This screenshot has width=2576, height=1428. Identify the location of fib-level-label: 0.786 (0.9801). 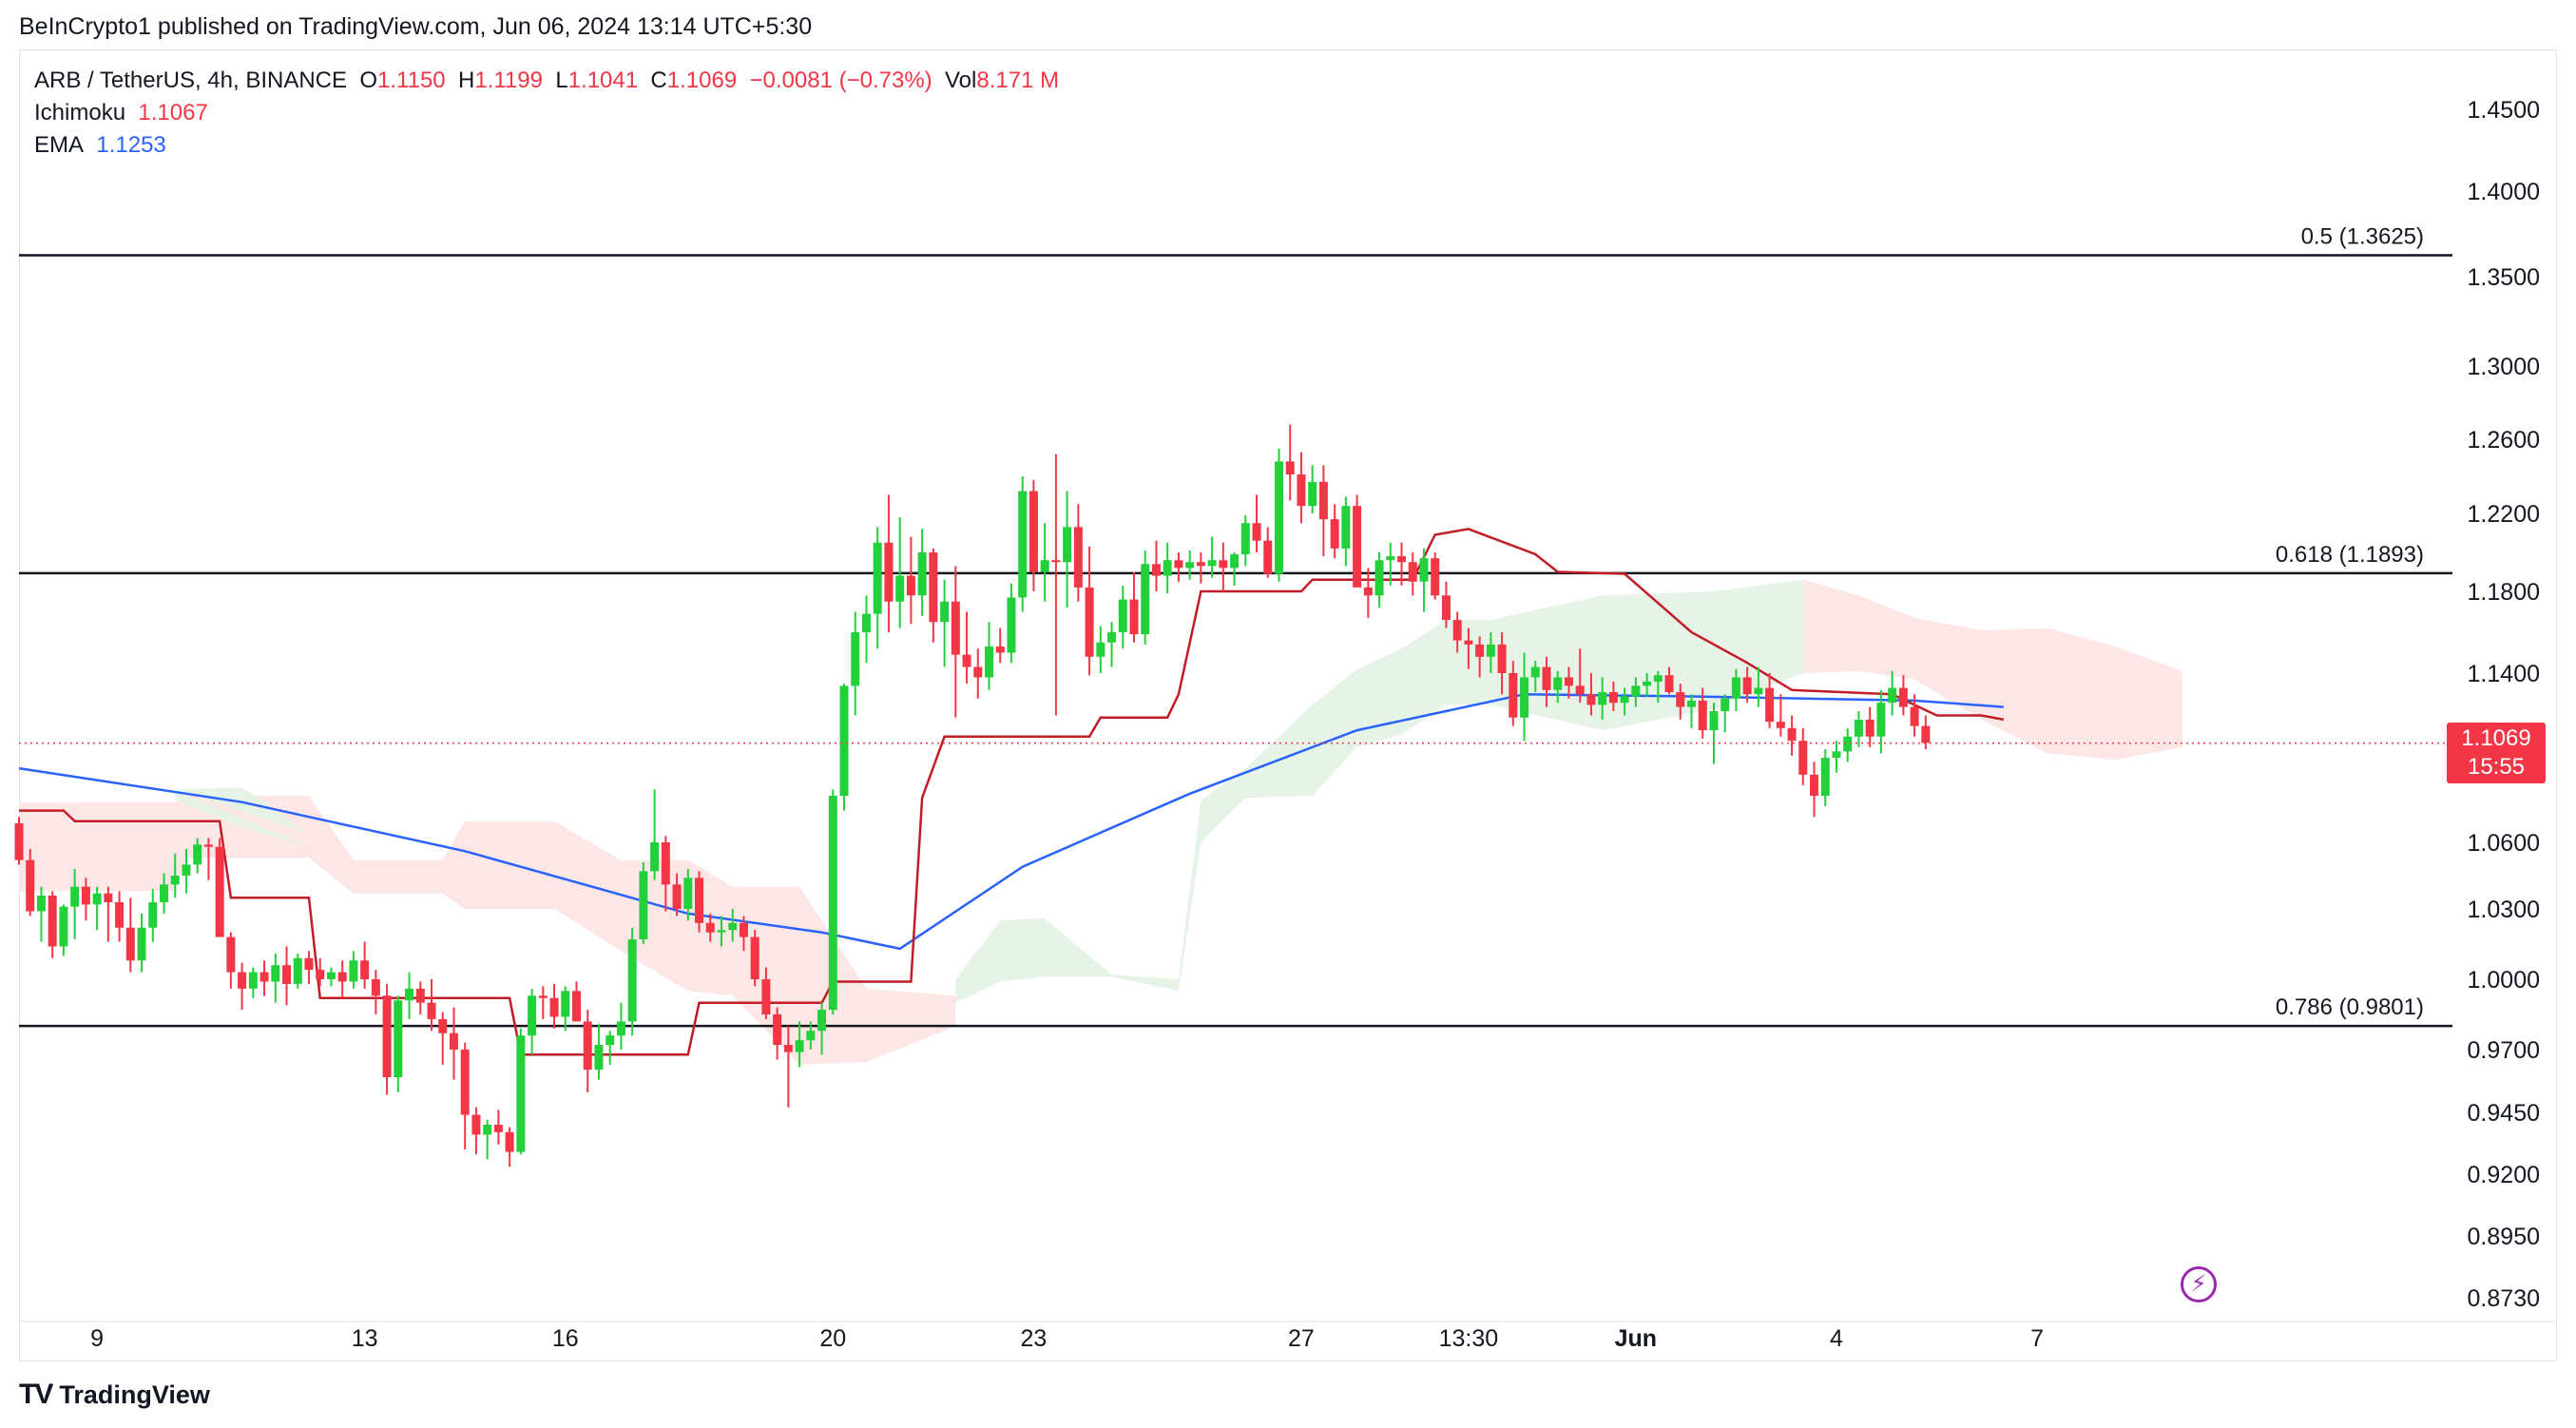
(2350, 1007).